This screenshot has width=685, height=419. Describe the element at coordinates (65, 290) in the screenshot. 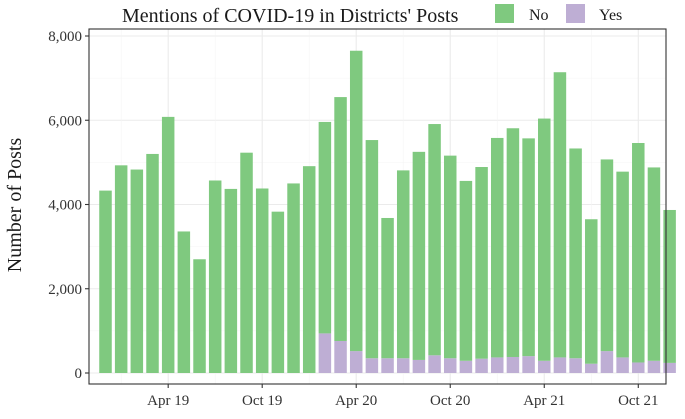

I see `y-tick-label: 2,000` at that location.